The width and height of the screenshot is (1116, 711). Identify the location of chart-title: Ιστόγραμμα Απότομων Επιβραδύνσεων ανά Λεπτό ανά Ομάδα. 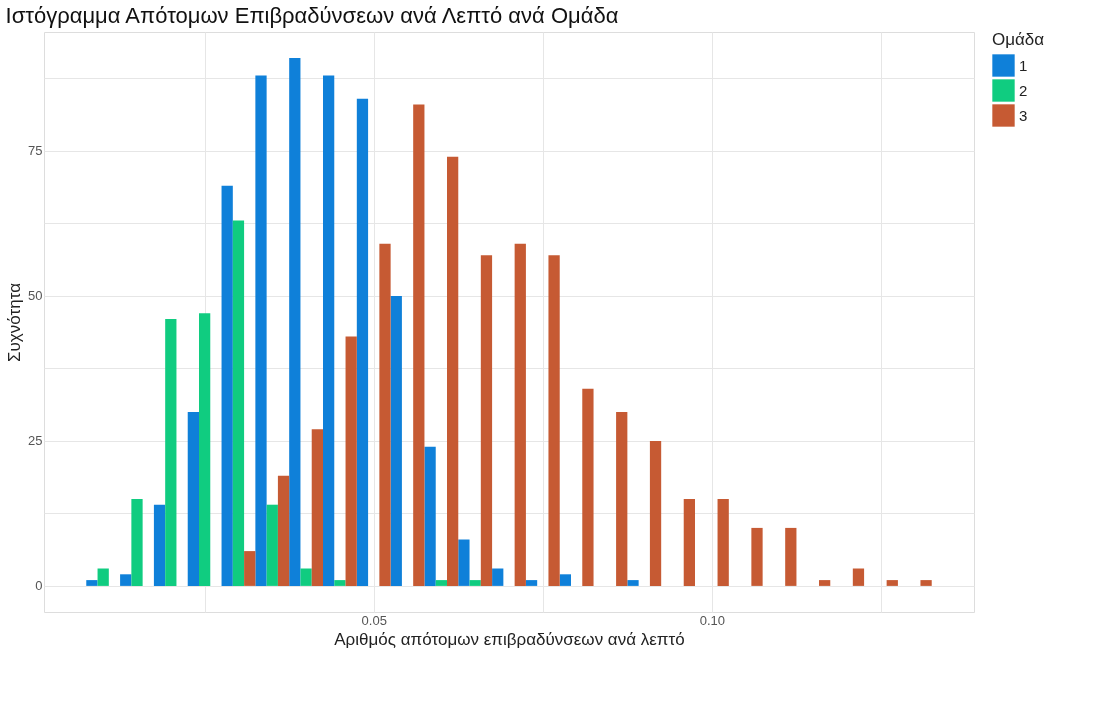
(312, 15).